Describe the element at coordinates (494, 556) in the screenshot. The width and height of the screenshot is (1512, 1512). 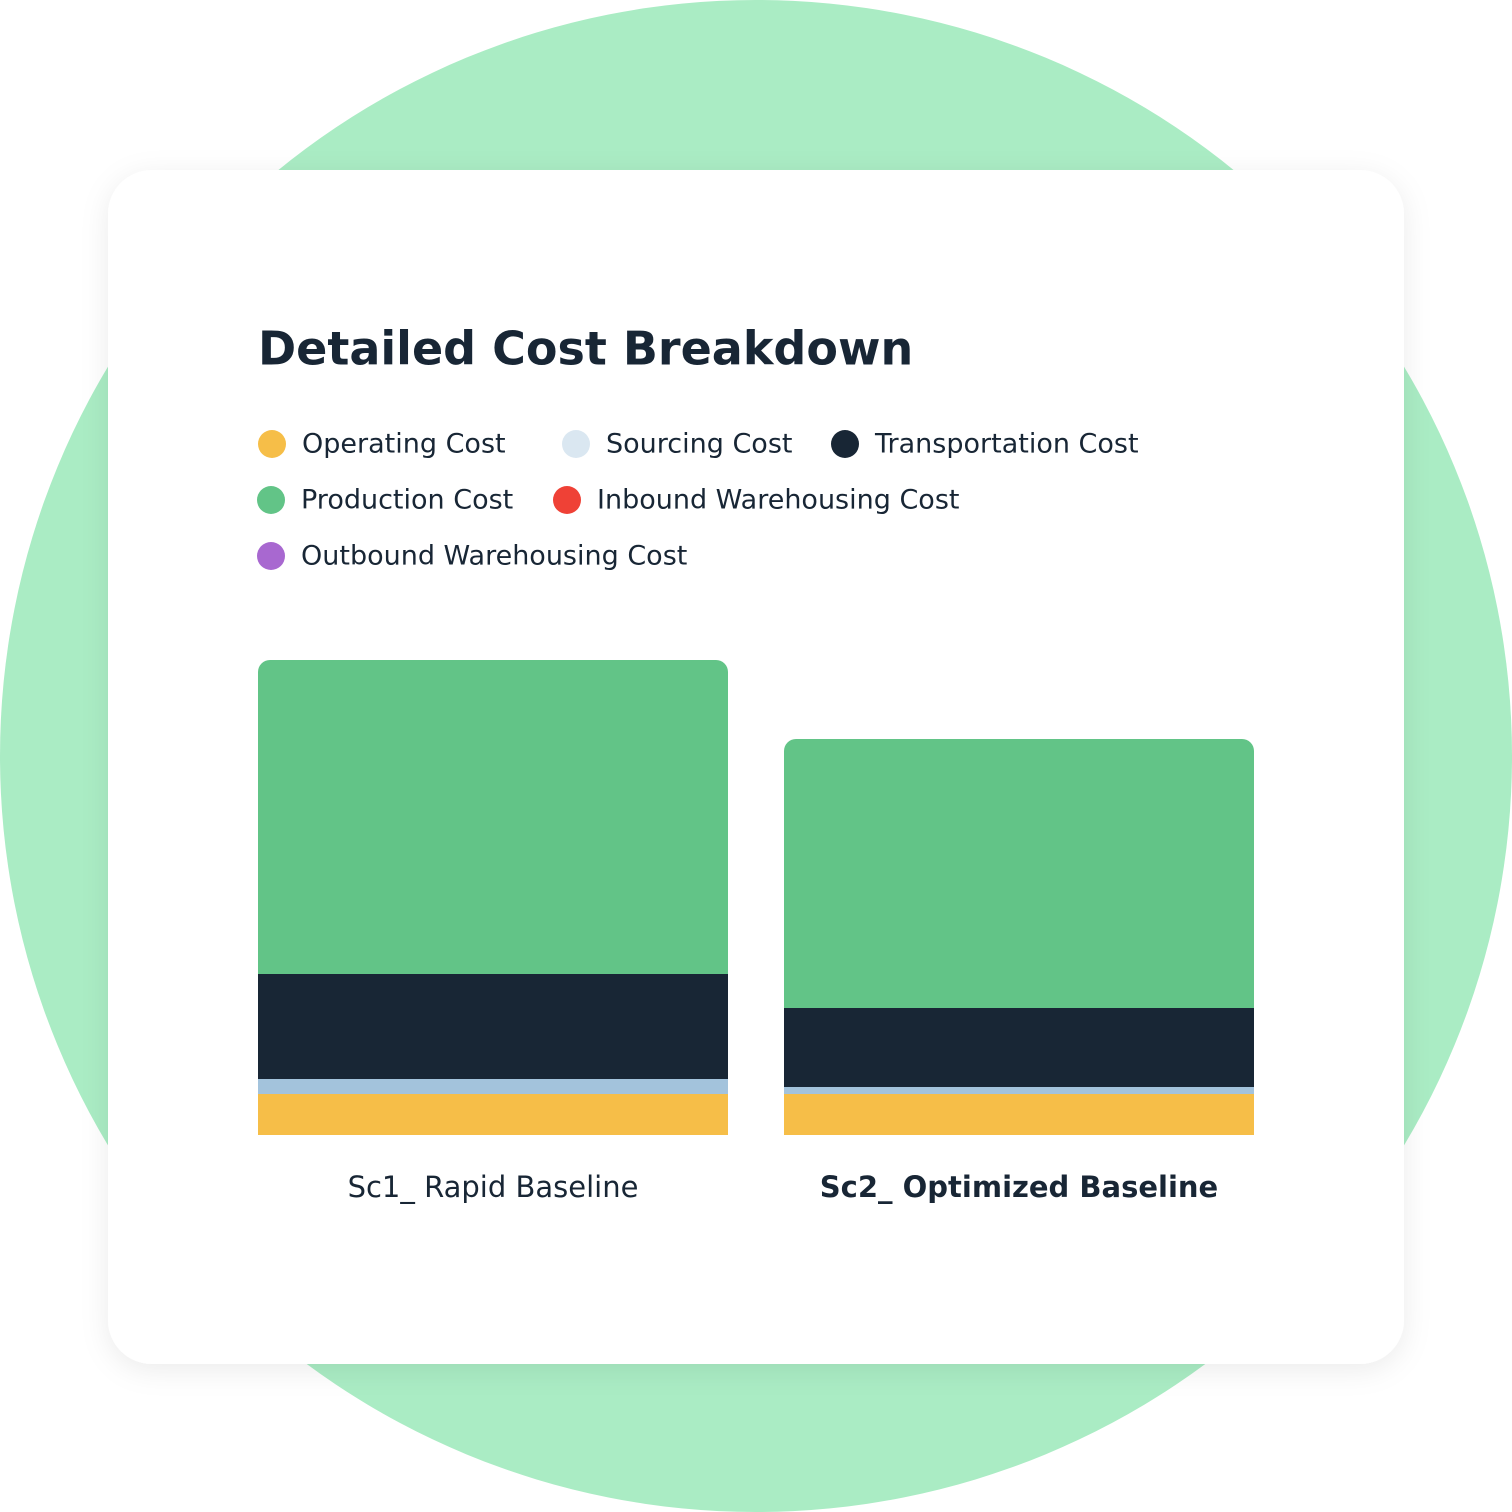
I see `legend-label: Outbound Warehousing Cost` at that location.